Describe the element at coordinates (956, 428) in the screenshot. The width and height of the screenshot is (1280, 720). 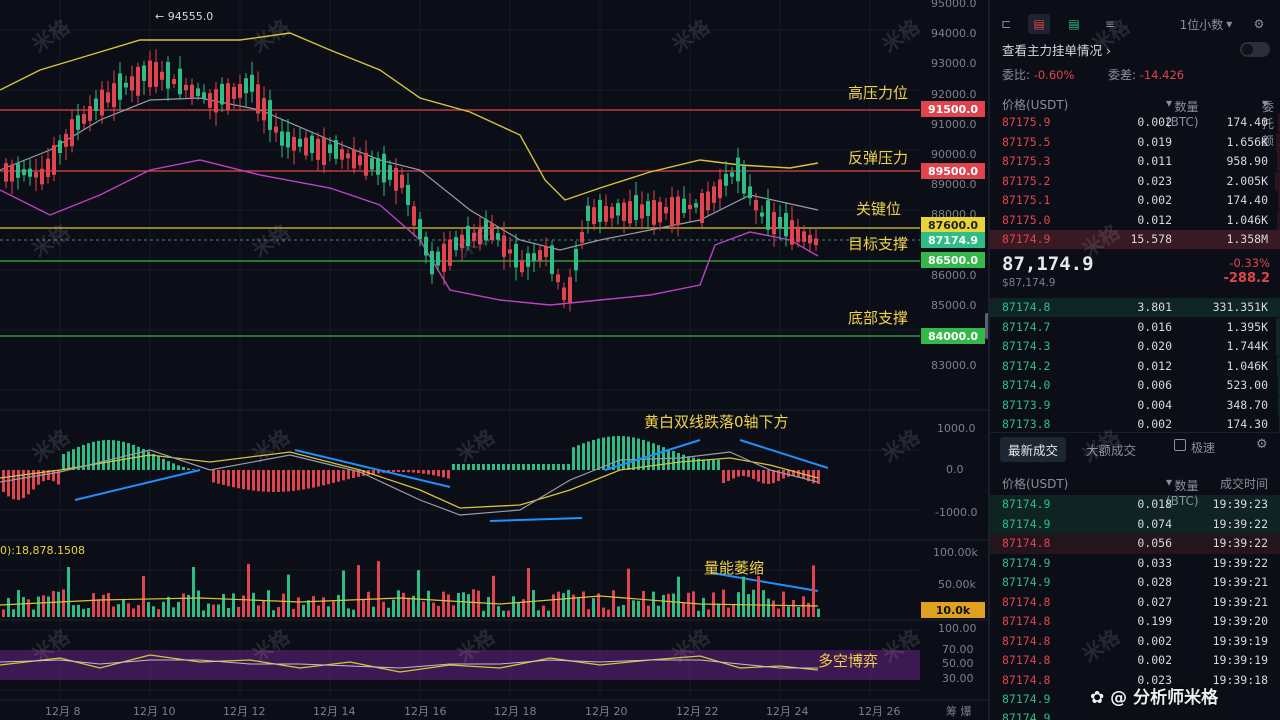
I see `macd-y-label: 1000.0` at that location.